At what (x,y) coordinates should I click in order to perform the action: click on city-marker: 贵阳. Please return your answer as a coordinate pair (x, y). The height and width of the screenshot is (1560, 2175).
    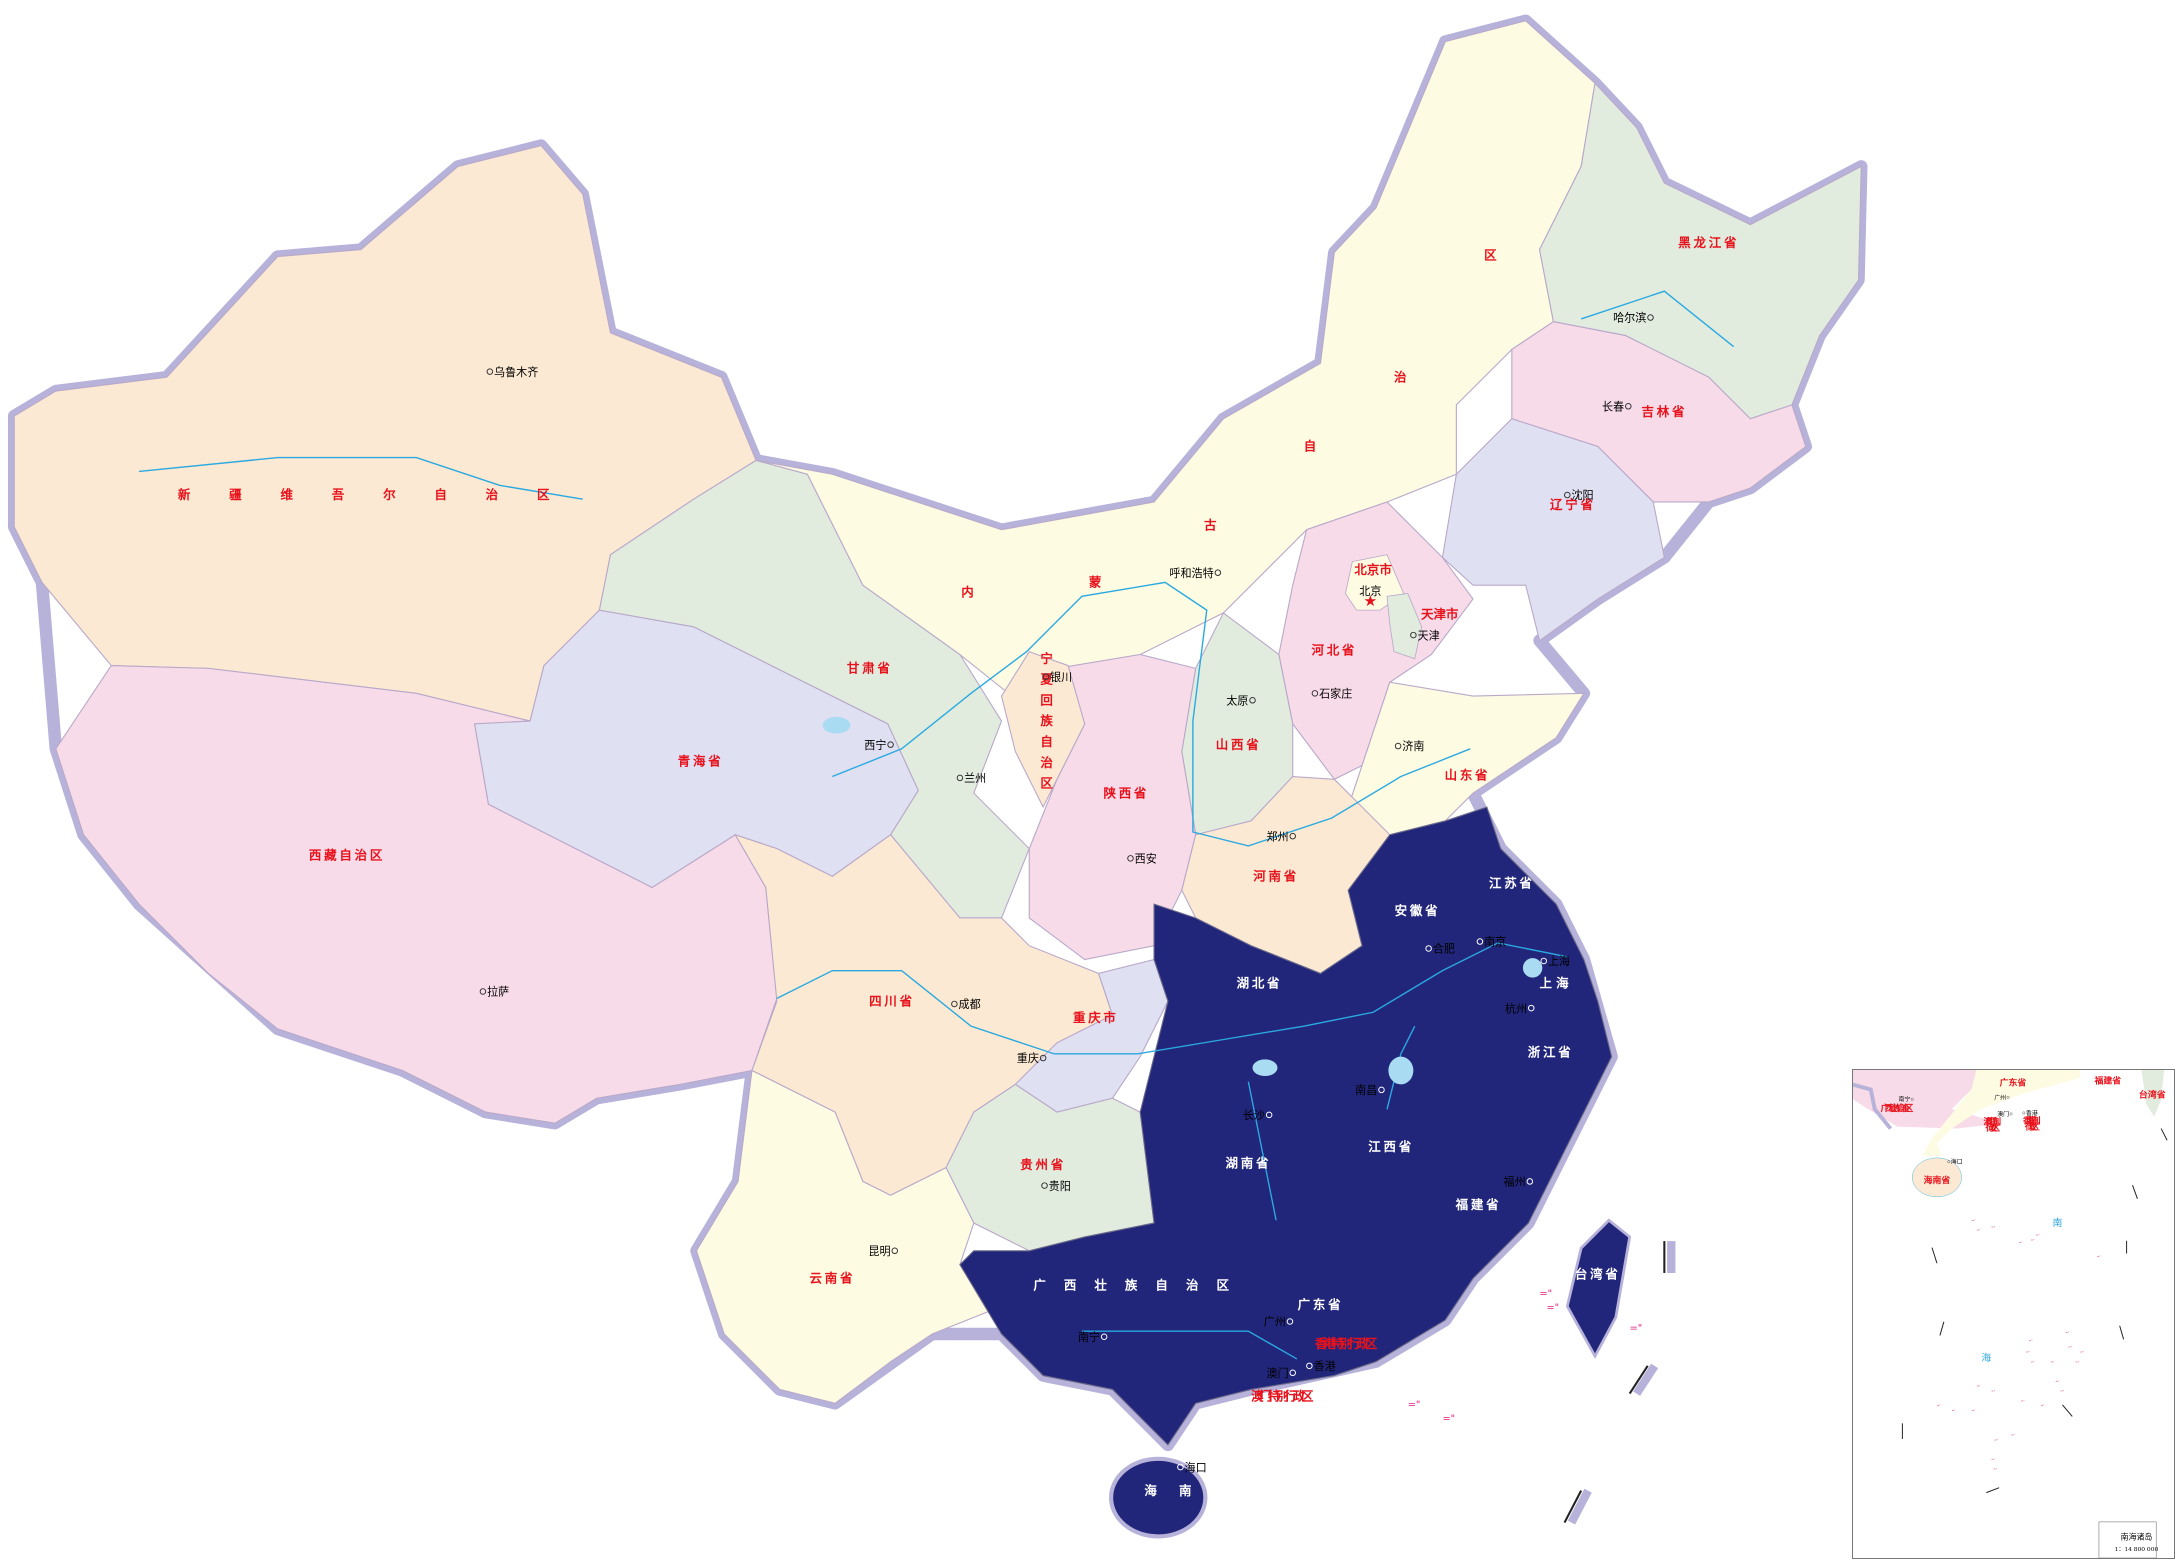
    Looking at the image, I should click on (1056, 1186).